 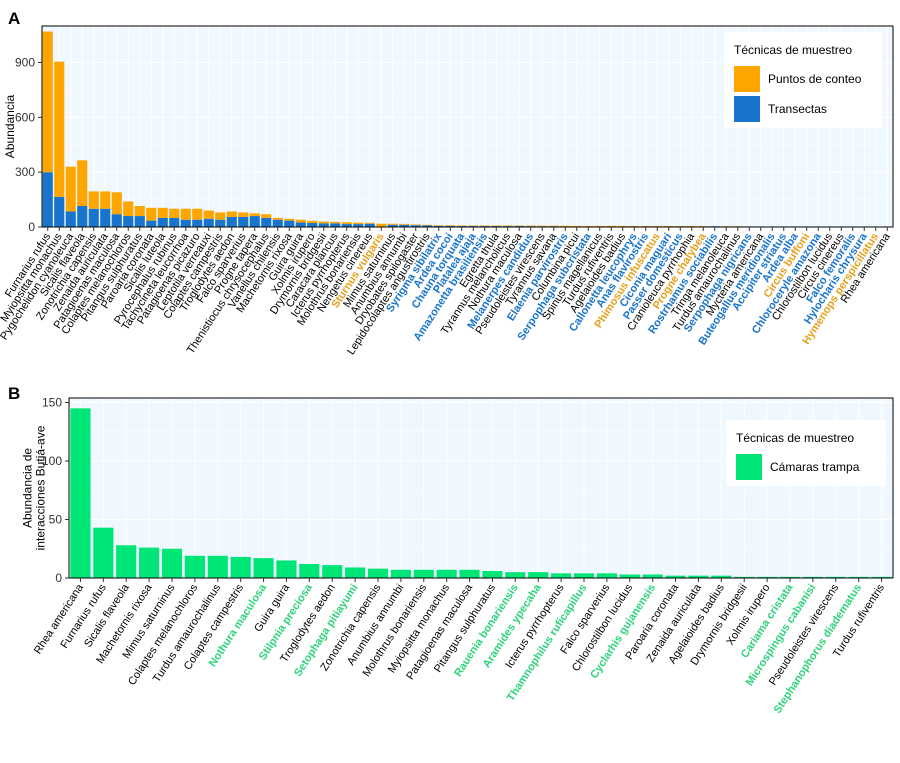 What do you see at coordinates (22, 145) in the screenshot?
I see `y-axis: 0 300 600 900 Abundancia` at bounding box center [22, 145].